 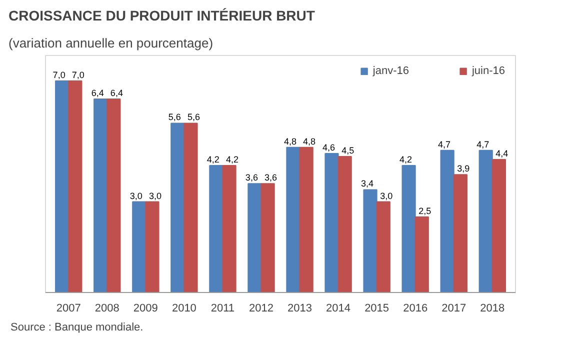 I want to click on data-label: 3,9, so click(x=463, y=169).